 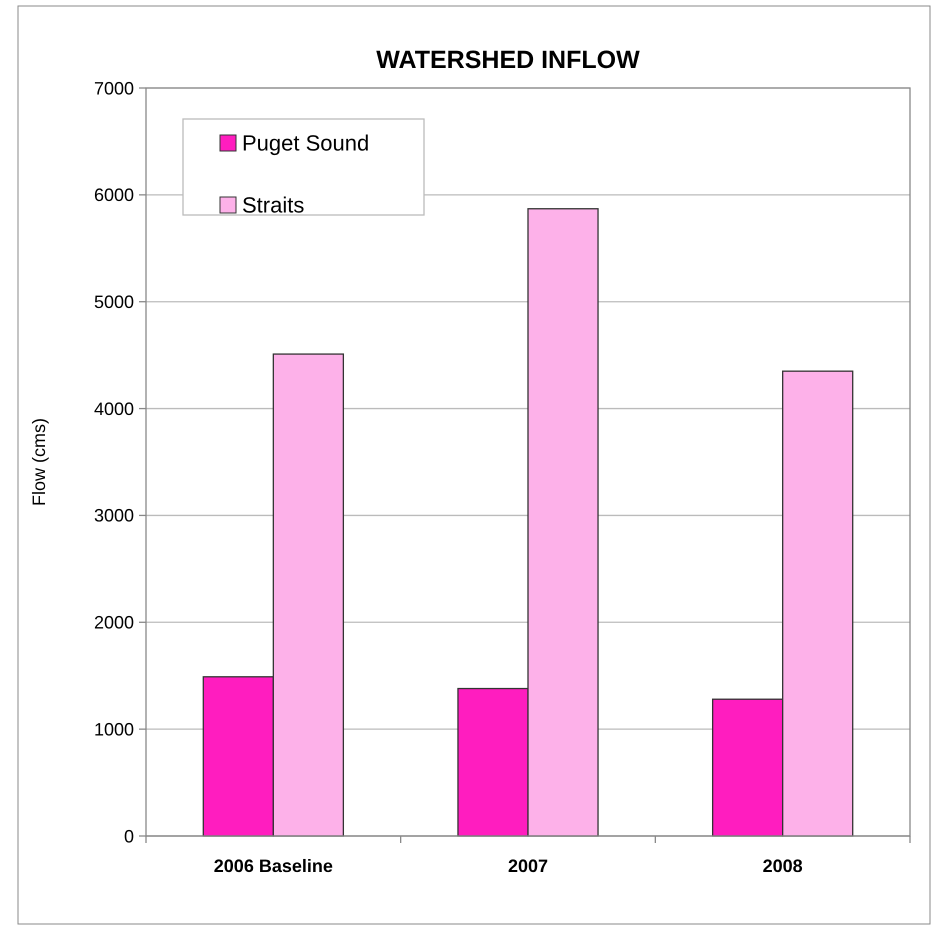 I want to click on y-tick-label: 1000, so click(x=114, y=729).